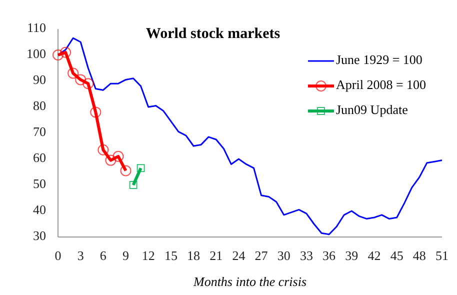  Describe the element at coordinates (283, 255) in the screenshot. I see `x-tick-label: 30` at that location.